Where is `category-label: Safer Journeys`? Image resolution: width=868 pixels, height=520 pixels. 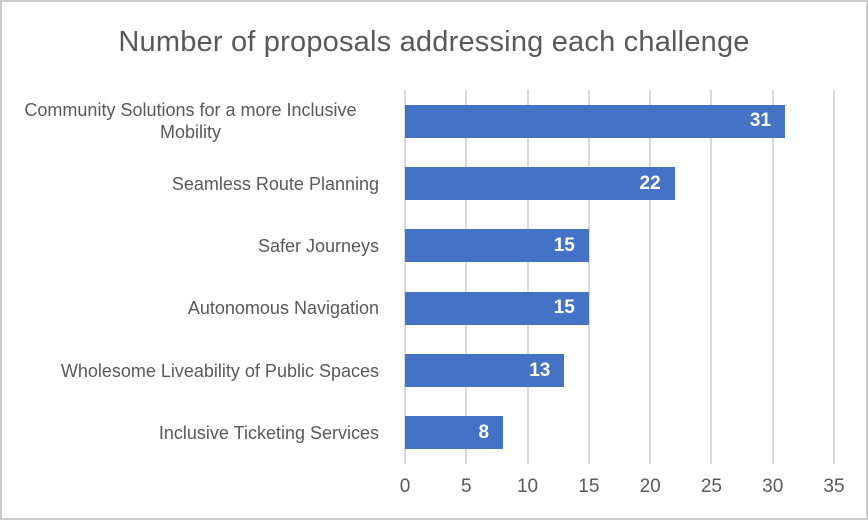 category-label: Safer Journeys is located at coordinates (318, 245).